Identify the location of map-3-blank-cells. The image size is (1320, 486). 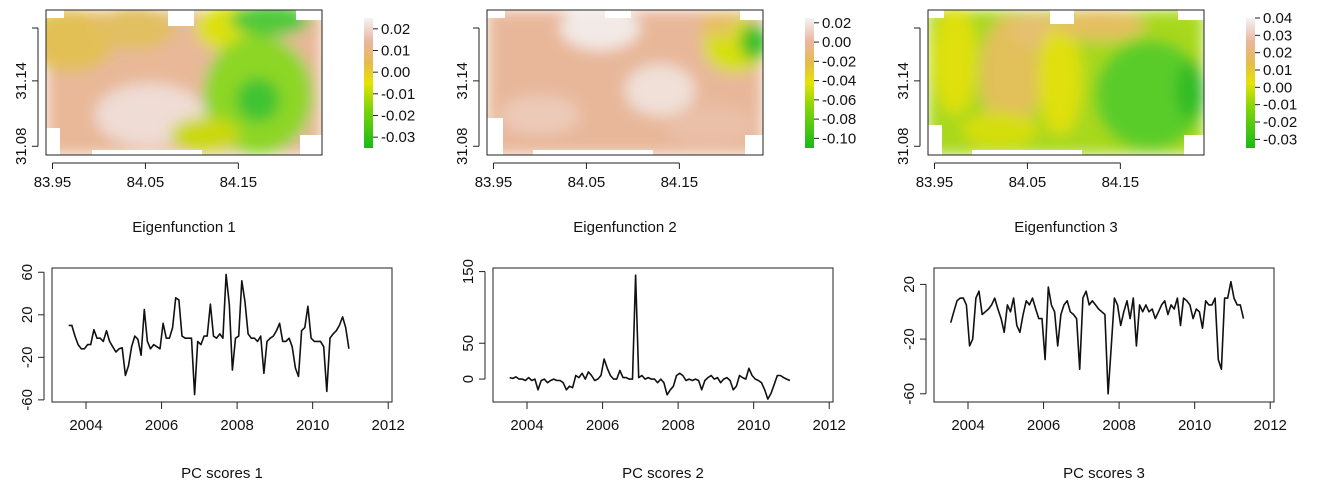
(1066, 82).